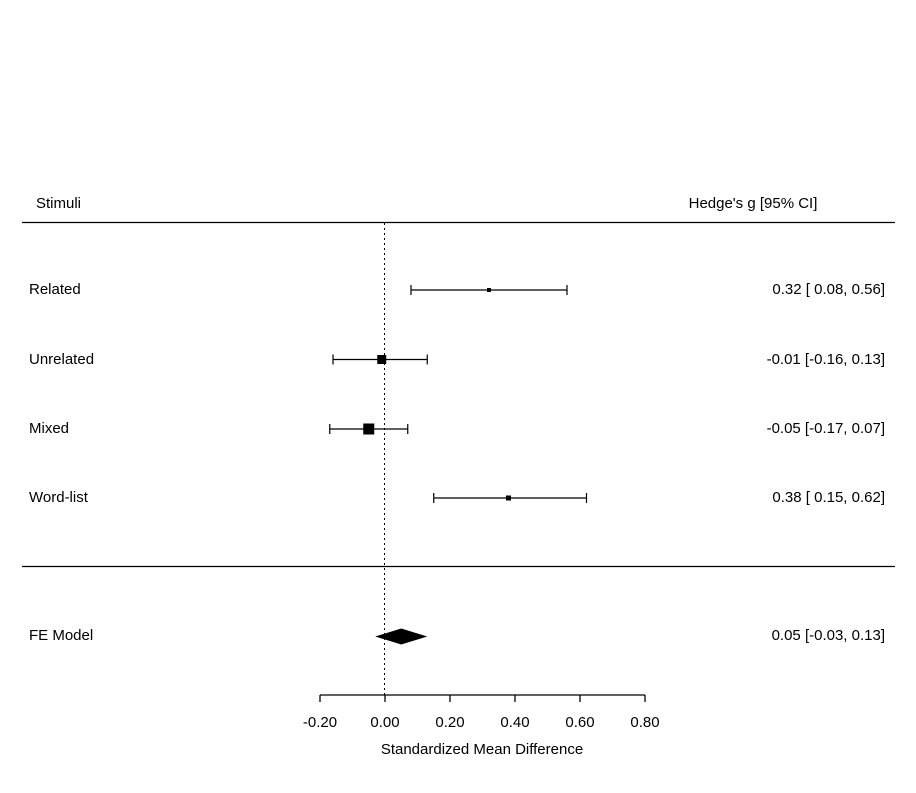  I want to click on row-annotation: -0.01 [-0.16, 0.13], so click(825, 359).